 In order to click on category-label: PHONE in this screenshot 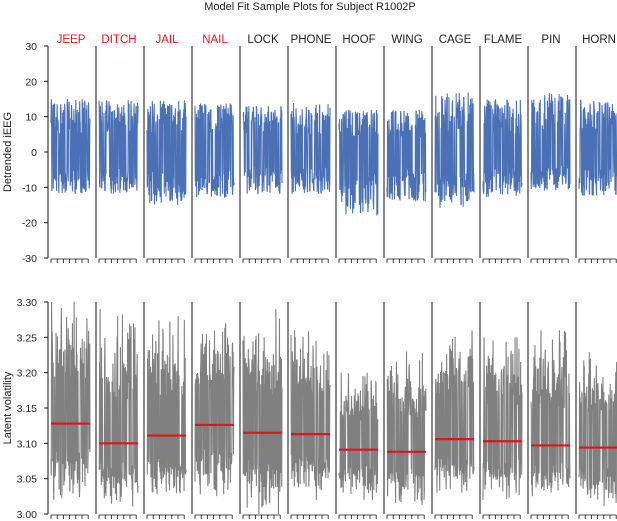, I will do `click(311, 40)`.